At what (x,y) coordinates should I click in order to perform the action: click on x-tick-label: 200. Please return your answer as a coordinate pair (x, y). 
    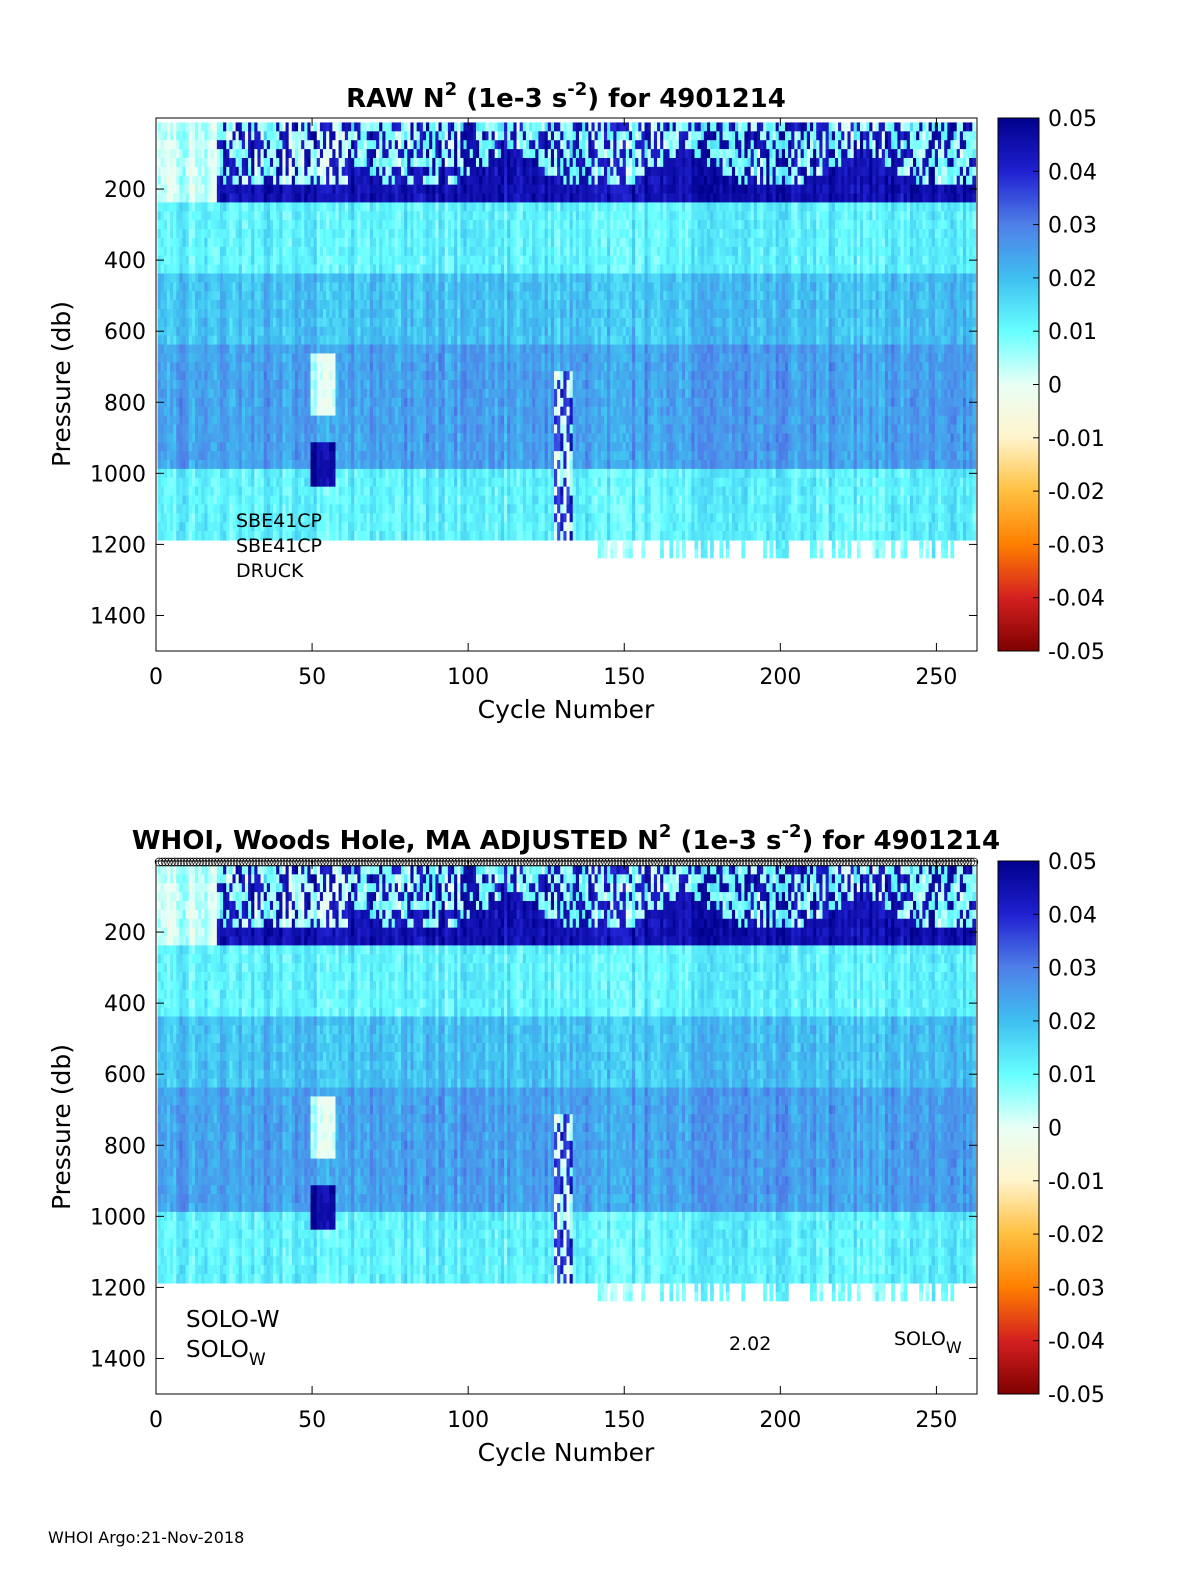
    Looking at the image, I should click on (780, 677).